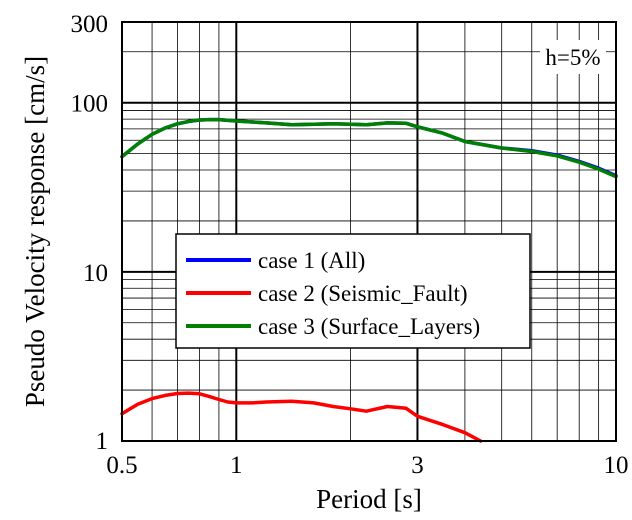 Image resolution: width=632 pixels, height=520 pixels. I want to click on legend-label: case 3 (Surface_Layers), so click(369, 326).